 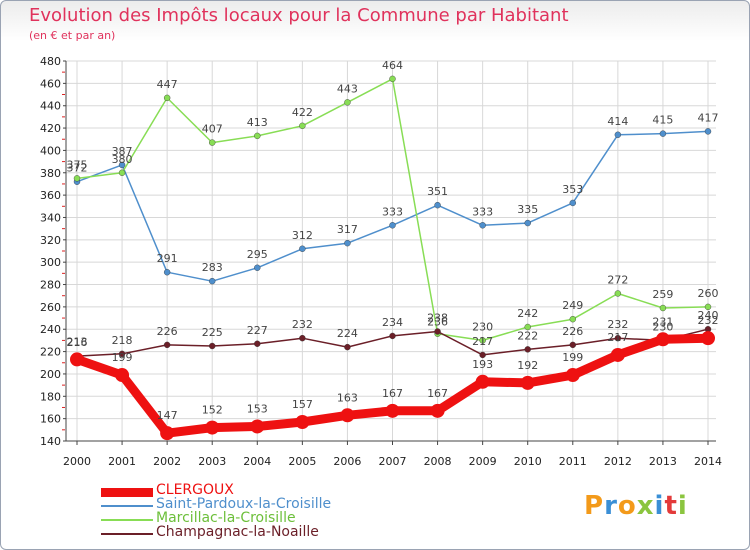 What do you see at coordinates (50, 106) in the screenshot?
I see `y-tick-label: 440` at bounding box center [50, 106].